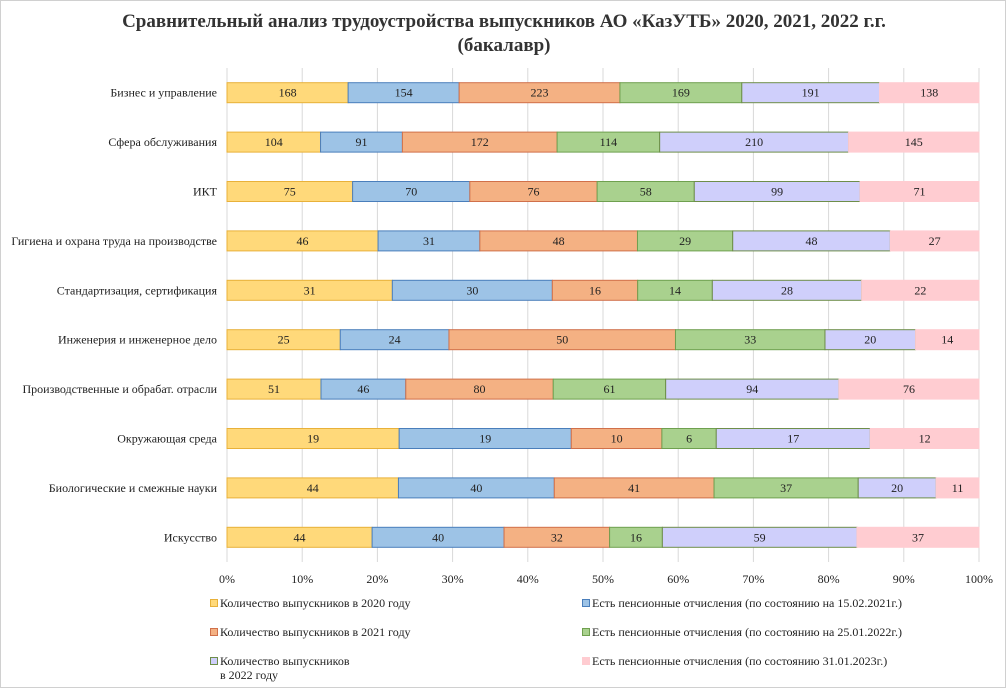 The width and height of the screenshot is (1008, 690). What do you see at coordinates (617, 439) in the screenshot?
I see `data-label: 10` at bounding box center [617, 439].